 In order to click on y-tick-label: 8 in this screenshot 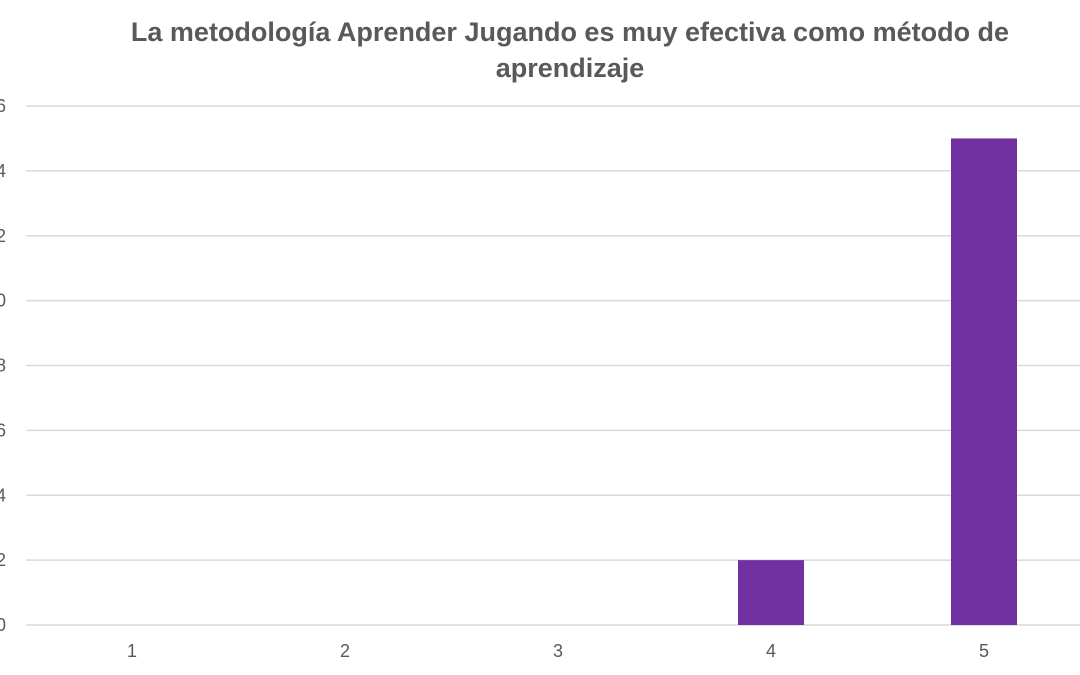, I will do `click(3, 366)`.